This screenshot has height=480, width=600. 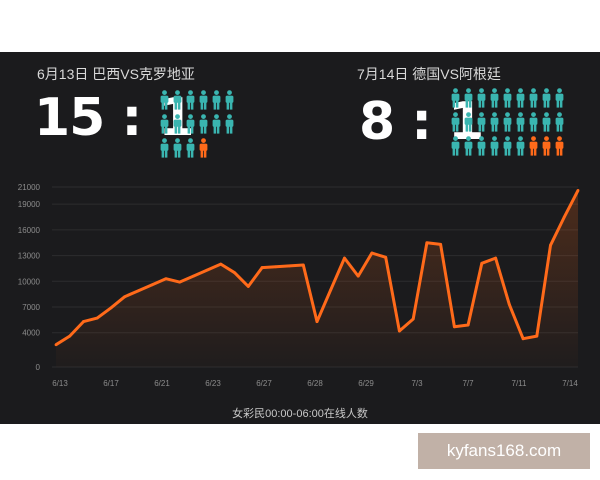 What do you see at coordinates (162, 383) in the screenshot?
I see `x-tick-label: 6/21` at bounding box center [162, 383].